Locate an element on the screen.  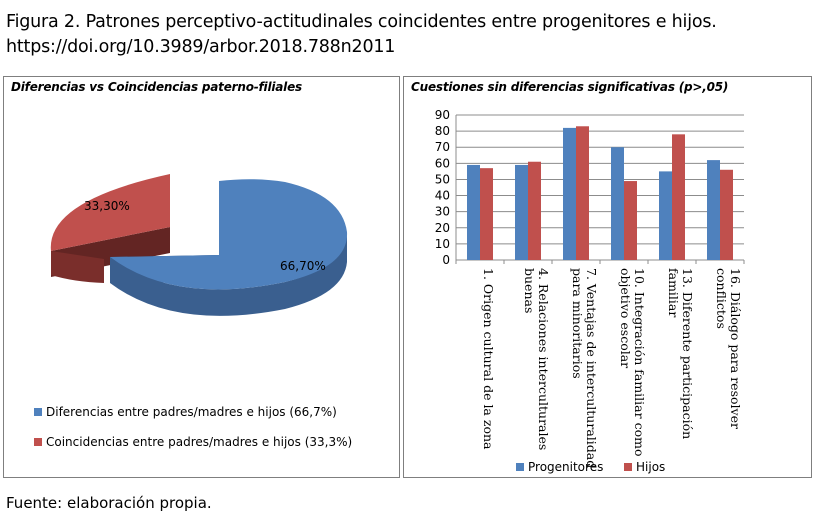
x-tick-label: familiar is located at coordinates (673, 292).